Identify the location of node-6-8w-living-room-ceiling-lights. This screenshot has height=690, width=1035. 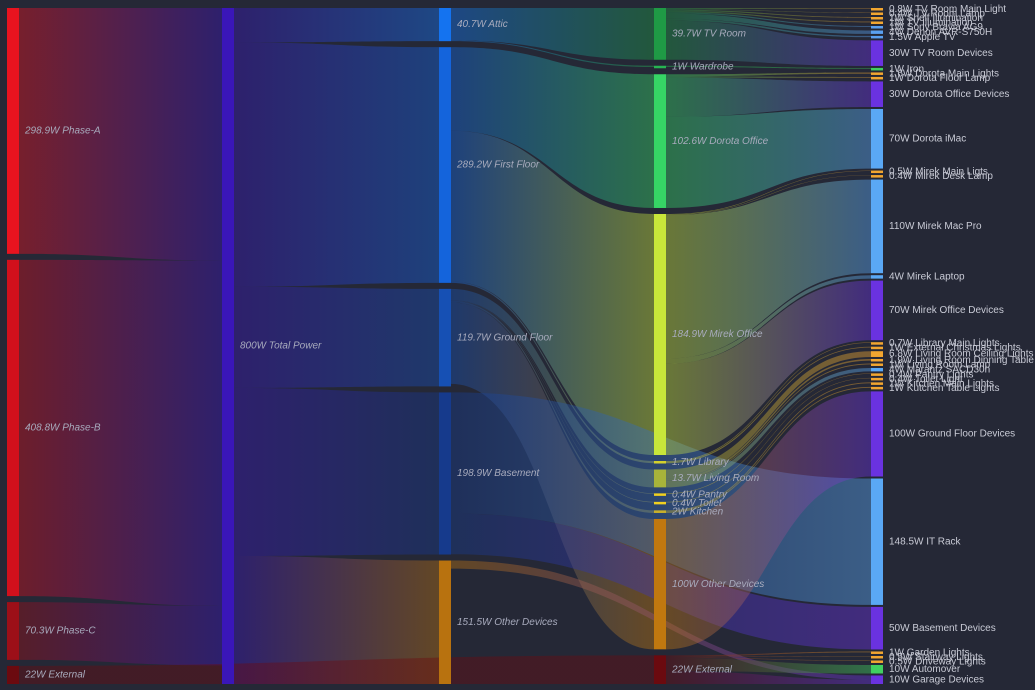
(877, 354).